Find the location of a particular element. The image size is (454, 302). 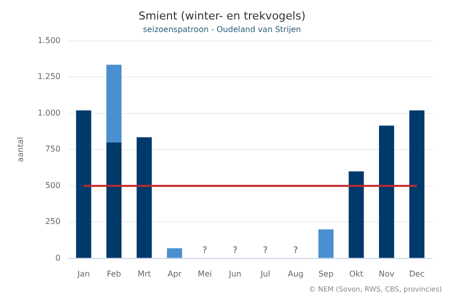

x-tick-label: Mei is located at coordinates (205, 273).